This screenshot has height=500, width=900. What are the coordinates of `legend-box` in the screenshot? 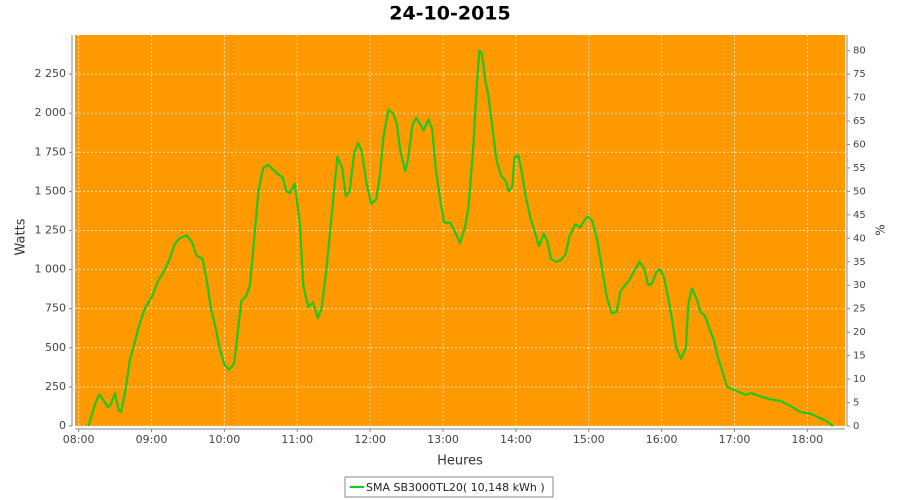 It's located at (449, 487).